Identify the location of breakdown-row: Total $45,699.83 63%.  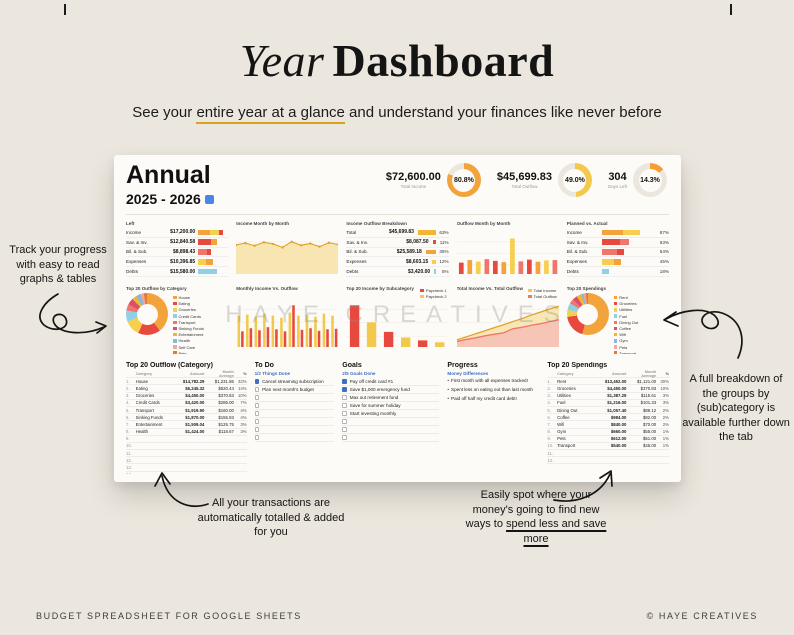
(397, 233).